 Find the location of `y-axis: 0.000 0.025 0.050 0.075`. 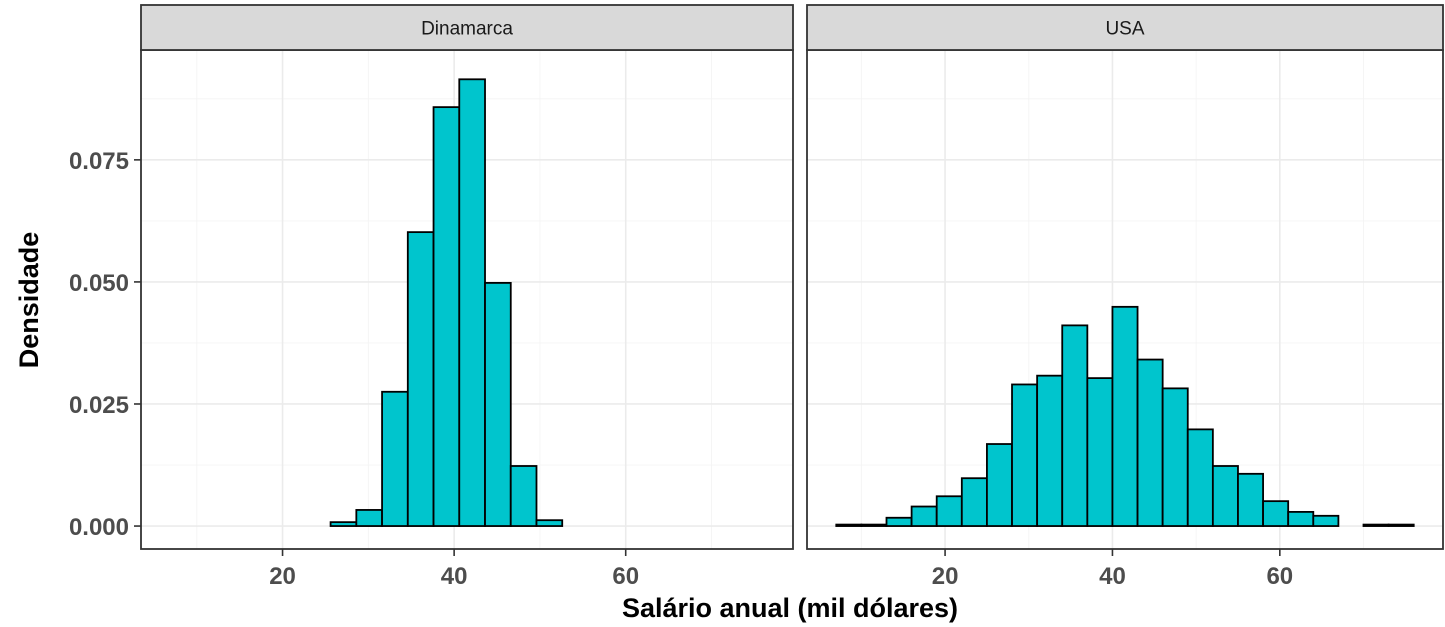

y-axis: 0.000 0.025 0.050 0.075 is located at coordinates (105, 344).